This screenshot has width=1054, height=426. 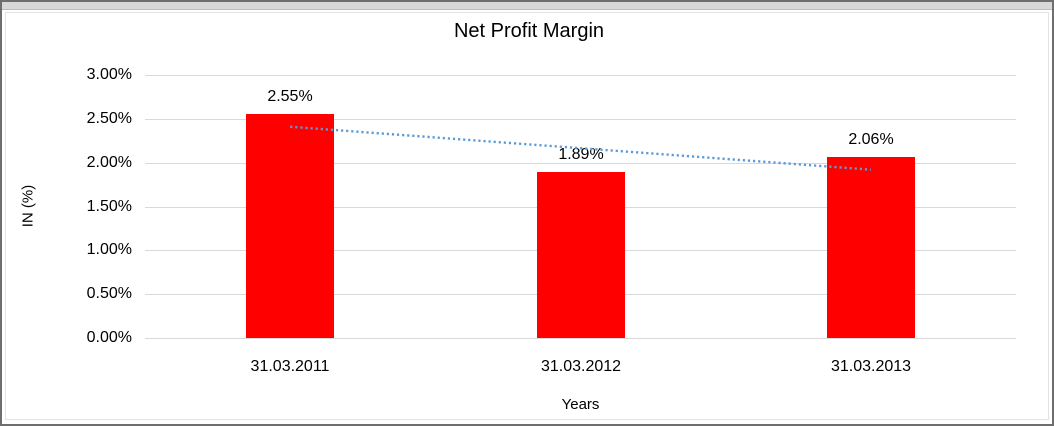 What do you see at coordinates (109, 249) in the screenshot?
I see `y-tick-label: 1.00%` at bounding box center [109, 249].